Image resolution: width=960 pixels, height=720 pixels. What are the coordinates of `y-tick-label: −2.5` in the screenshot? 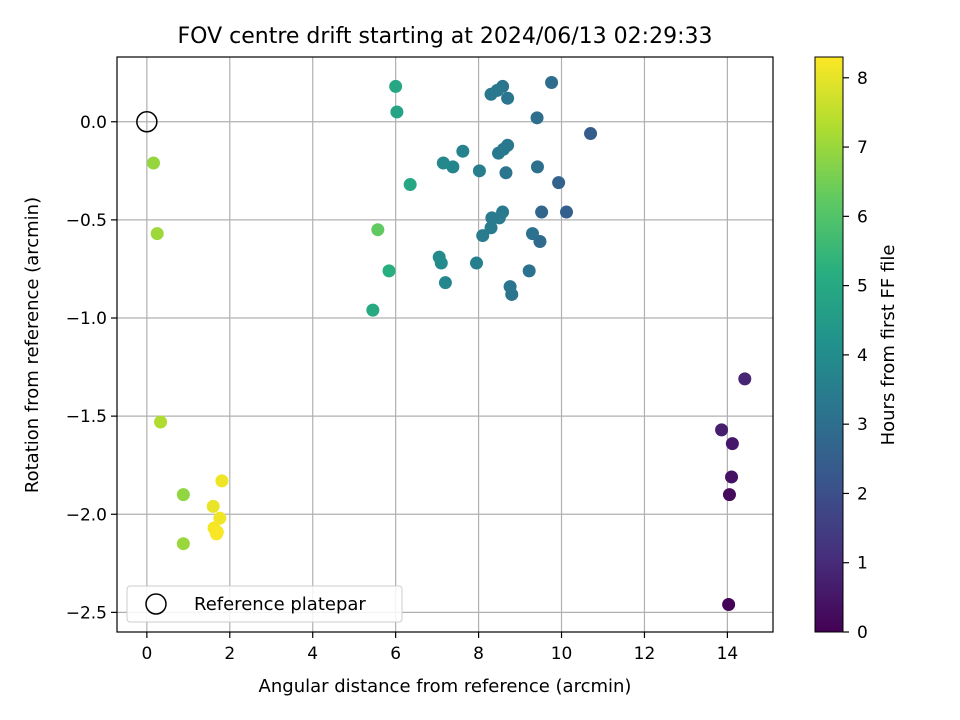 It's located at (86, 613).